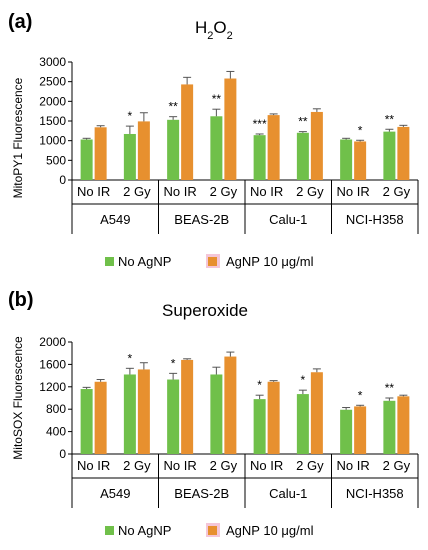  What do you see at coordinates (270, 530) in the screenshot?
I see `legend-label-agnp-b: AgNP 10 μg/ml` at bounding box center [270, 530].